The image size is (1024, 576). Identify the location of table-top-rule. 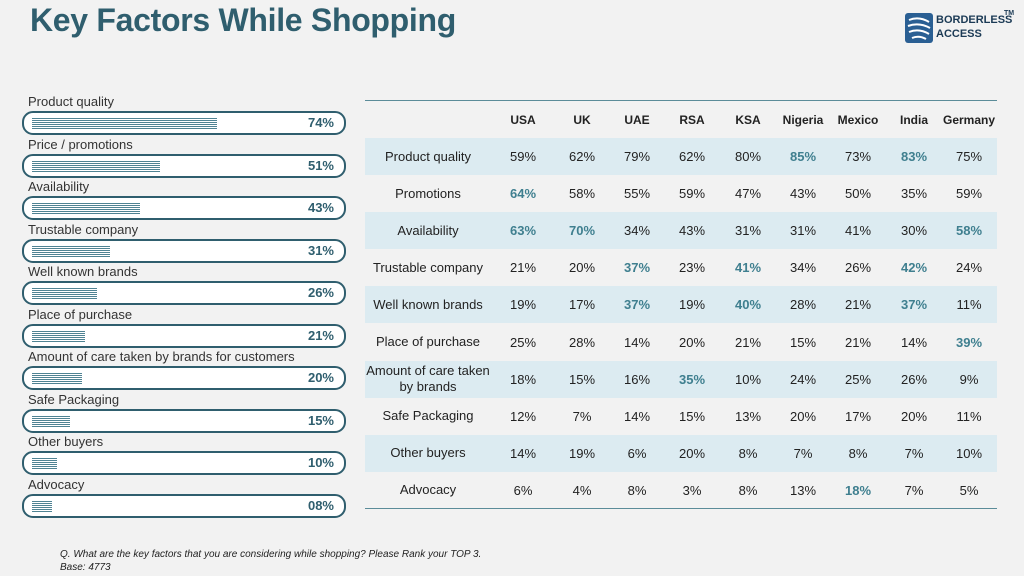
(681, 100).